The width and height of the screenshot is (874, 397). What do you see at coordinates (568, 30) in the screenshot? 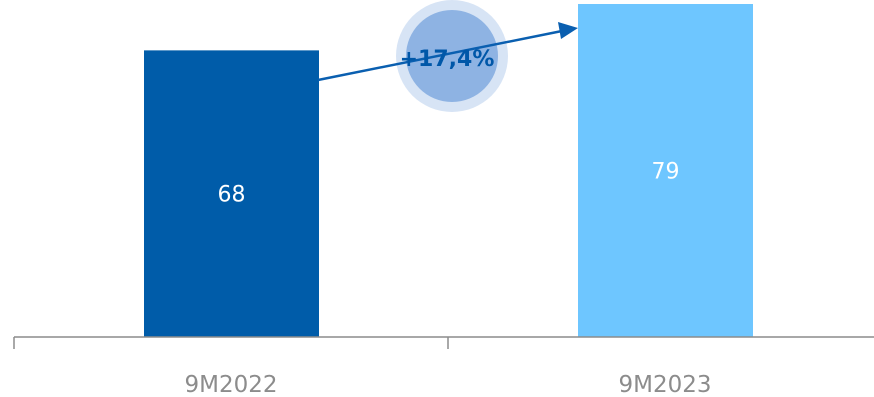
I see `growth-arrow-head-icon` at bounding box center [568, 30].